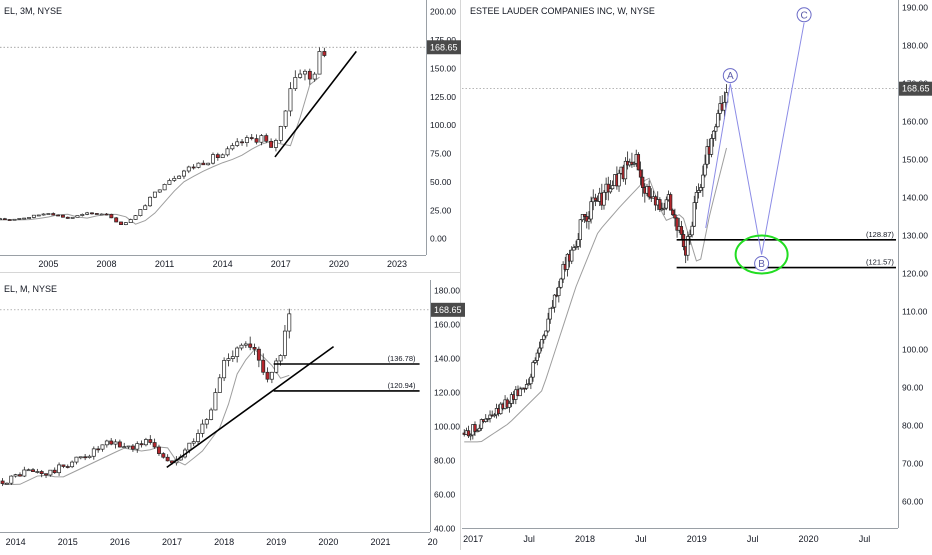 The height and width of the screenshot is (555, 932). I want to click on w-level-label: (121.57), so click(880, 262).